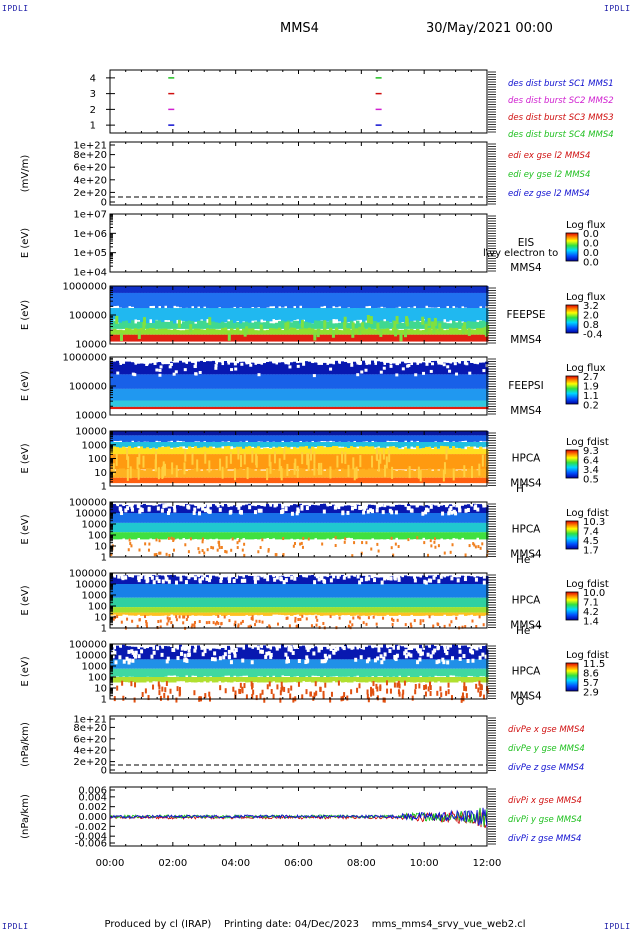 Image resolution: width=630 pixels, height=934 pixels. I want to click on hpca_he-panel-y-tick-label: 10, so click(100, 547).